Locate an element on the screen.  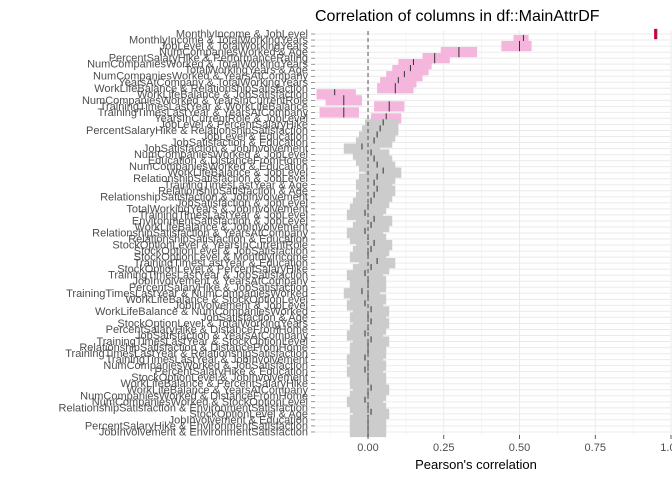
y-tick-label-0: MonthlyIncome & JobLevel is located at coordinates (242, 35).